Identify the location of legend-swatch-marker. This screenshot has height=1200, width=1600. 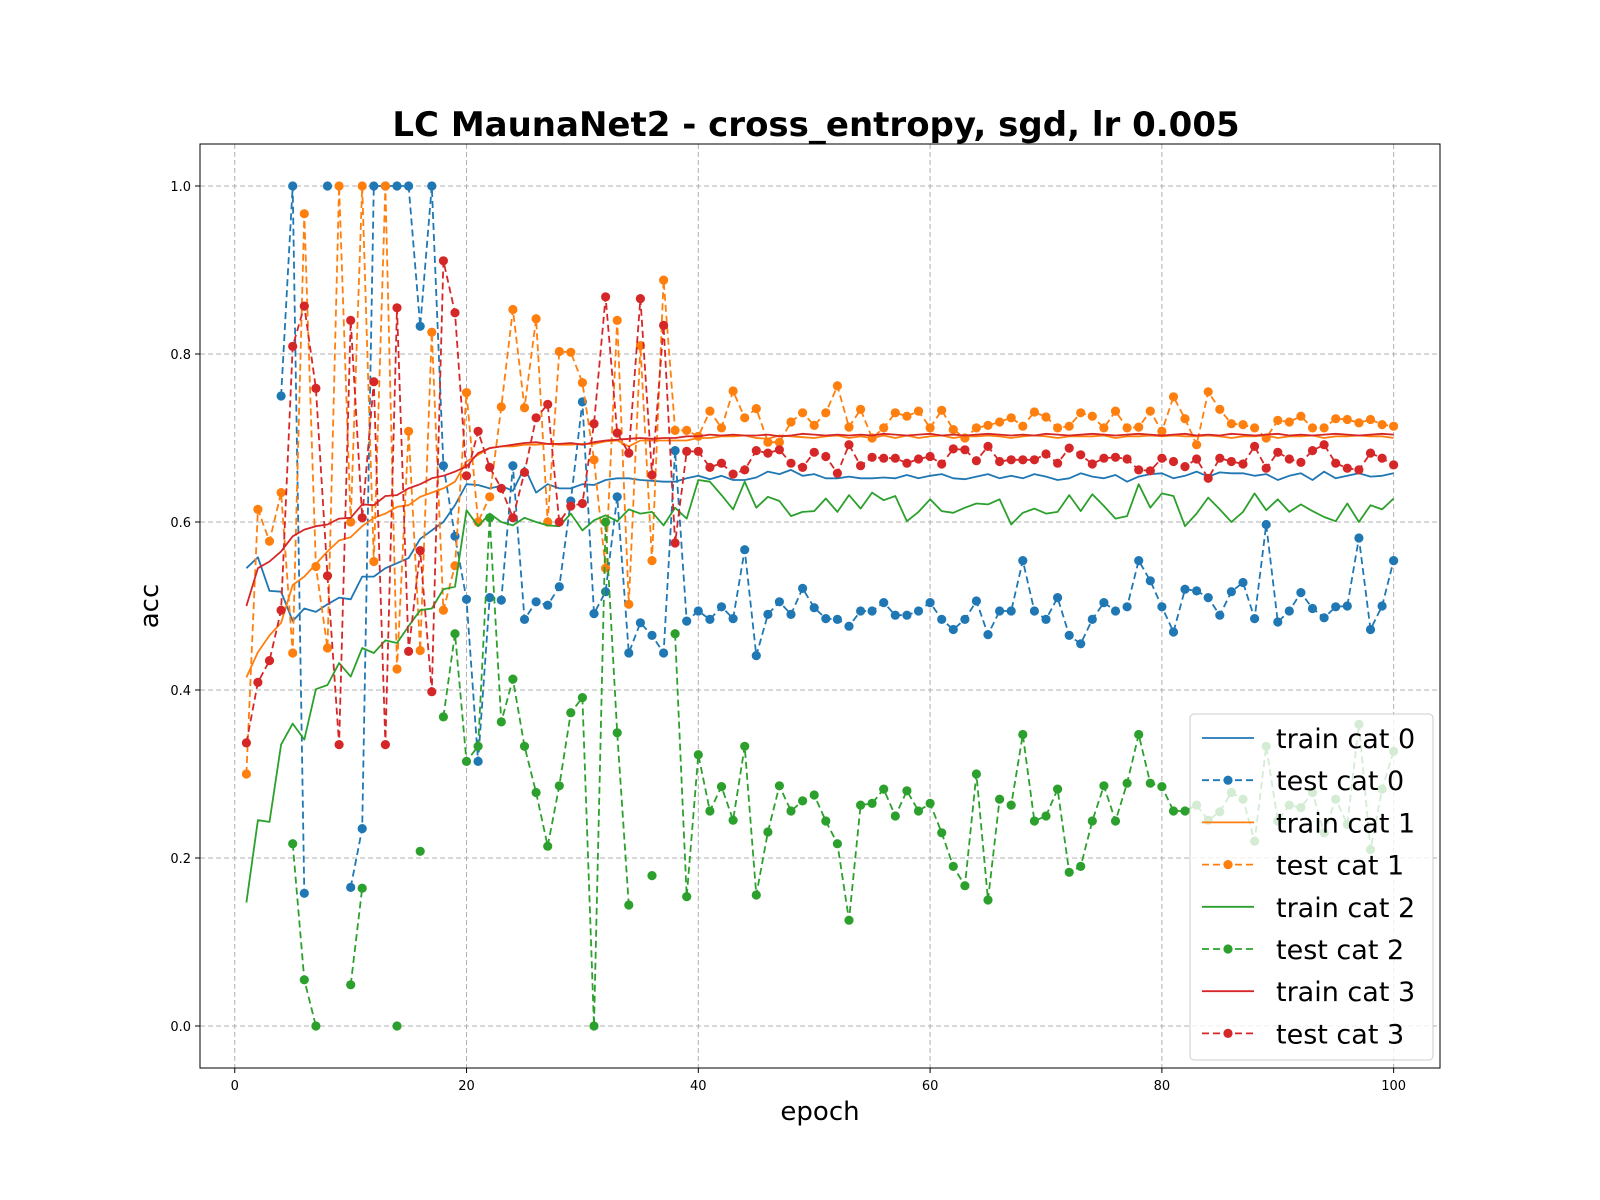
(1228, 780).